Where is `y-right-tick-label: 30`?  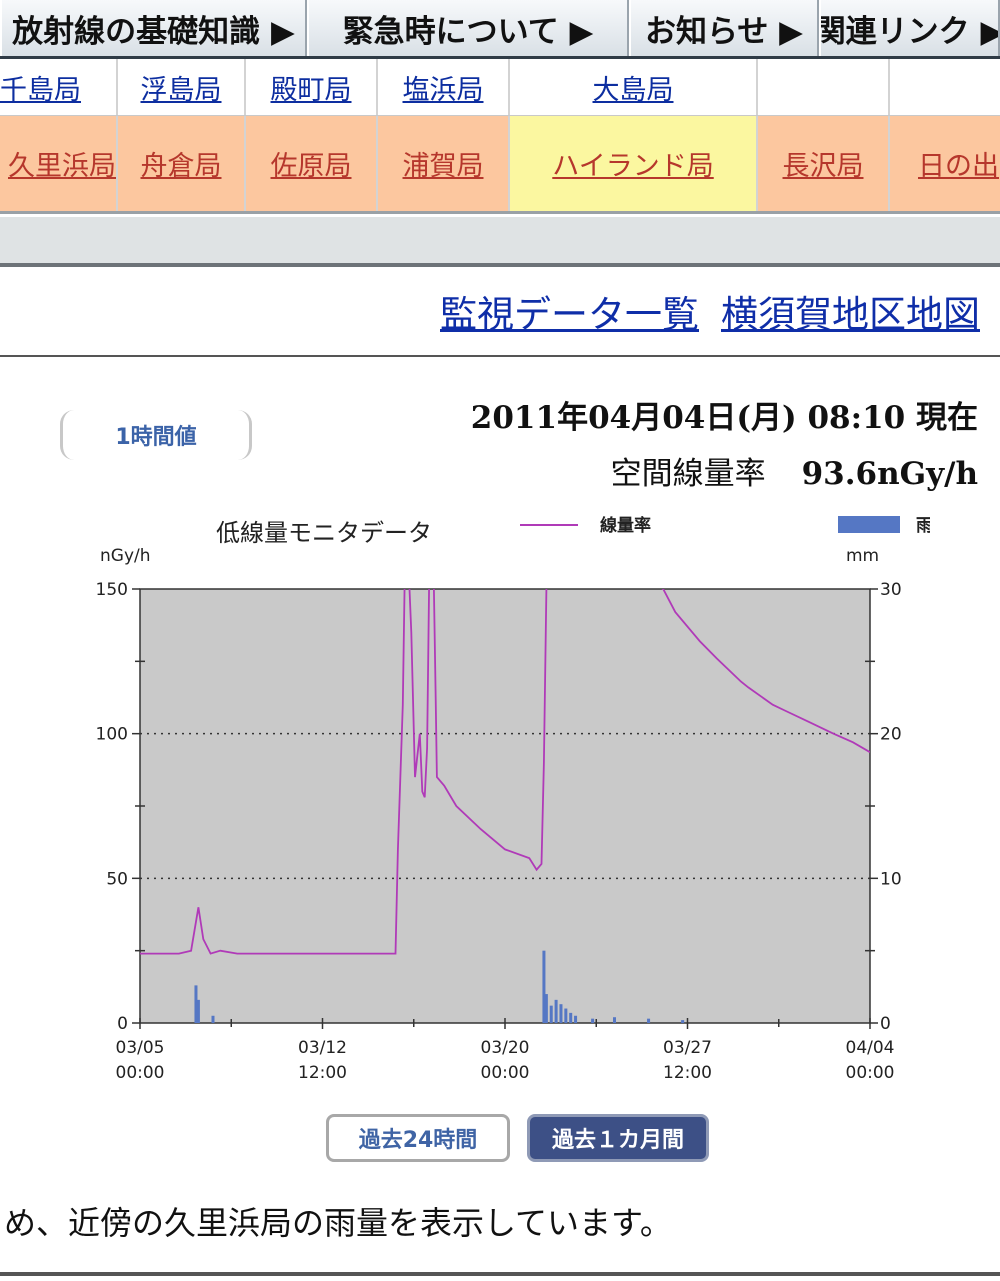 y-right-tick-label: 30 is located at coordinates (891, 590).